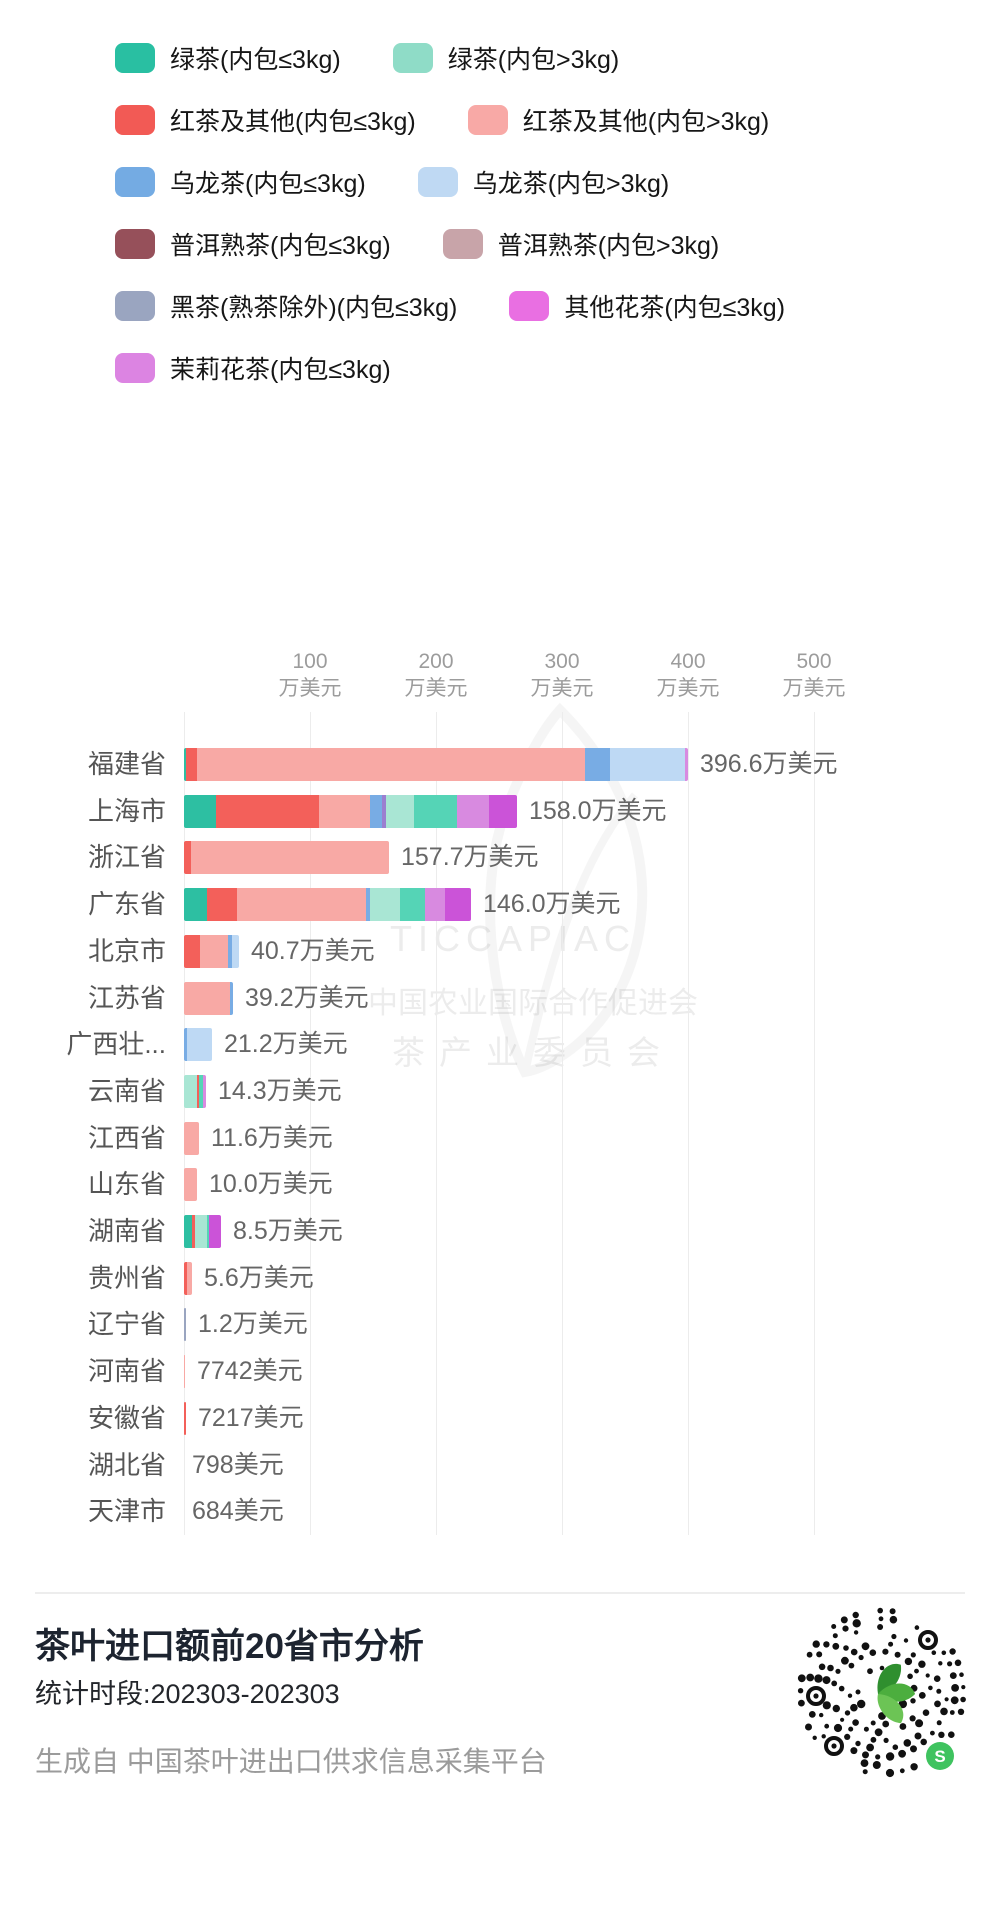 Image resolution: width=1000 pixels, height=1906 pixels. What do you see at coordinates (646, 122) in the screenshot?
I see `legend-label: 红茶及其他(内包>3kg)` at bounding box center [646, 122].